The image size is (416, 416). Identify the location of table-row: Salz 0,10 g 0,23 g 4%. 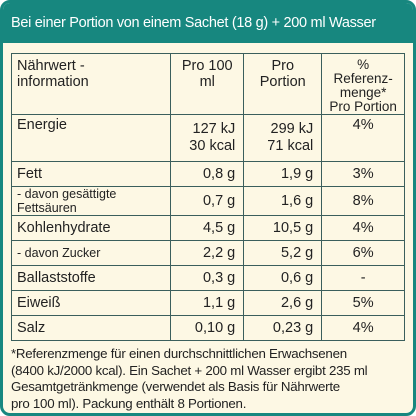
(207, 328).